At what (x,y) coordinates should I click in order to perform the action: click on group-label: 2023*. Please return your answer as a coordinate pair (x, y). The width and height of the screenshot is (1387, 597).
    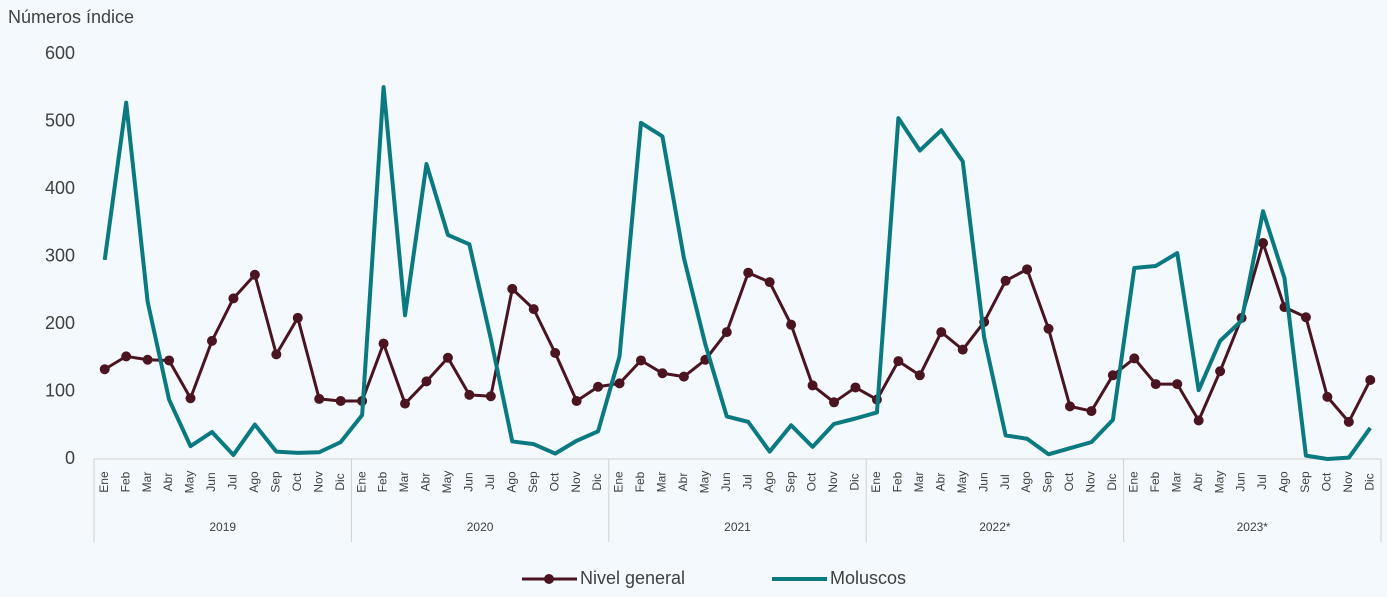
    Looking at the image, I should click on (1253, 527).